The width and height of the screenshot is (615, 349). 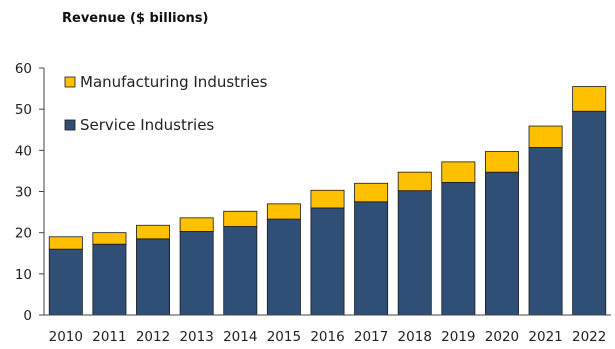 I want to click on x-tick-label: 2022, so click(x=589, y=337).